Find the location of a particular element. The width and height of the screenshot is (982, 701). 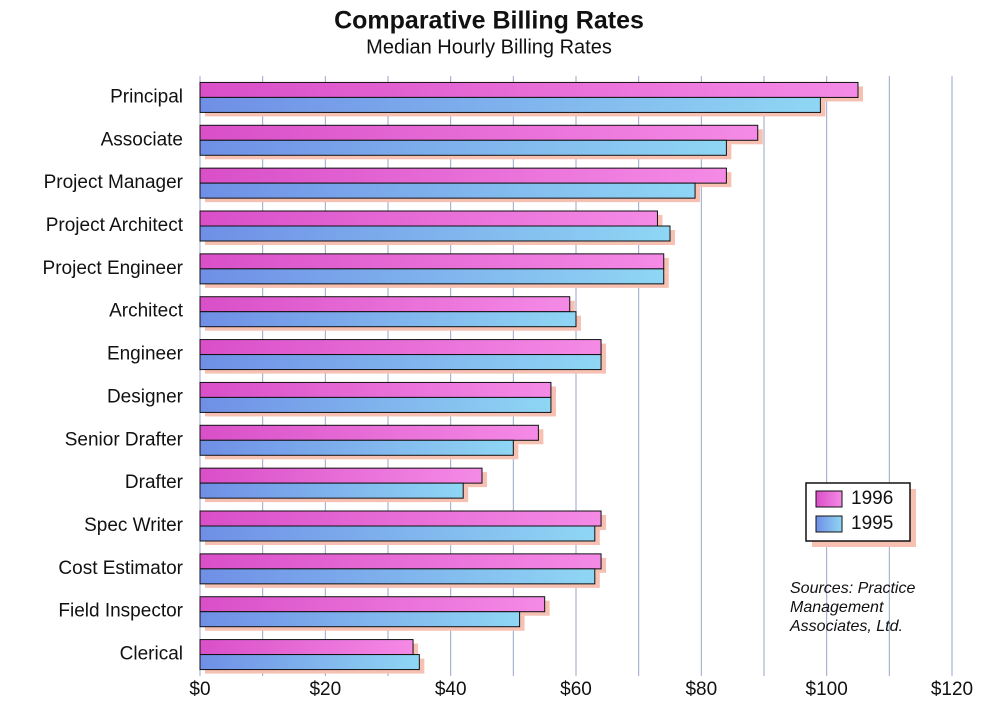

category-label: Senior Drafter is located at coordinates (124, 439).